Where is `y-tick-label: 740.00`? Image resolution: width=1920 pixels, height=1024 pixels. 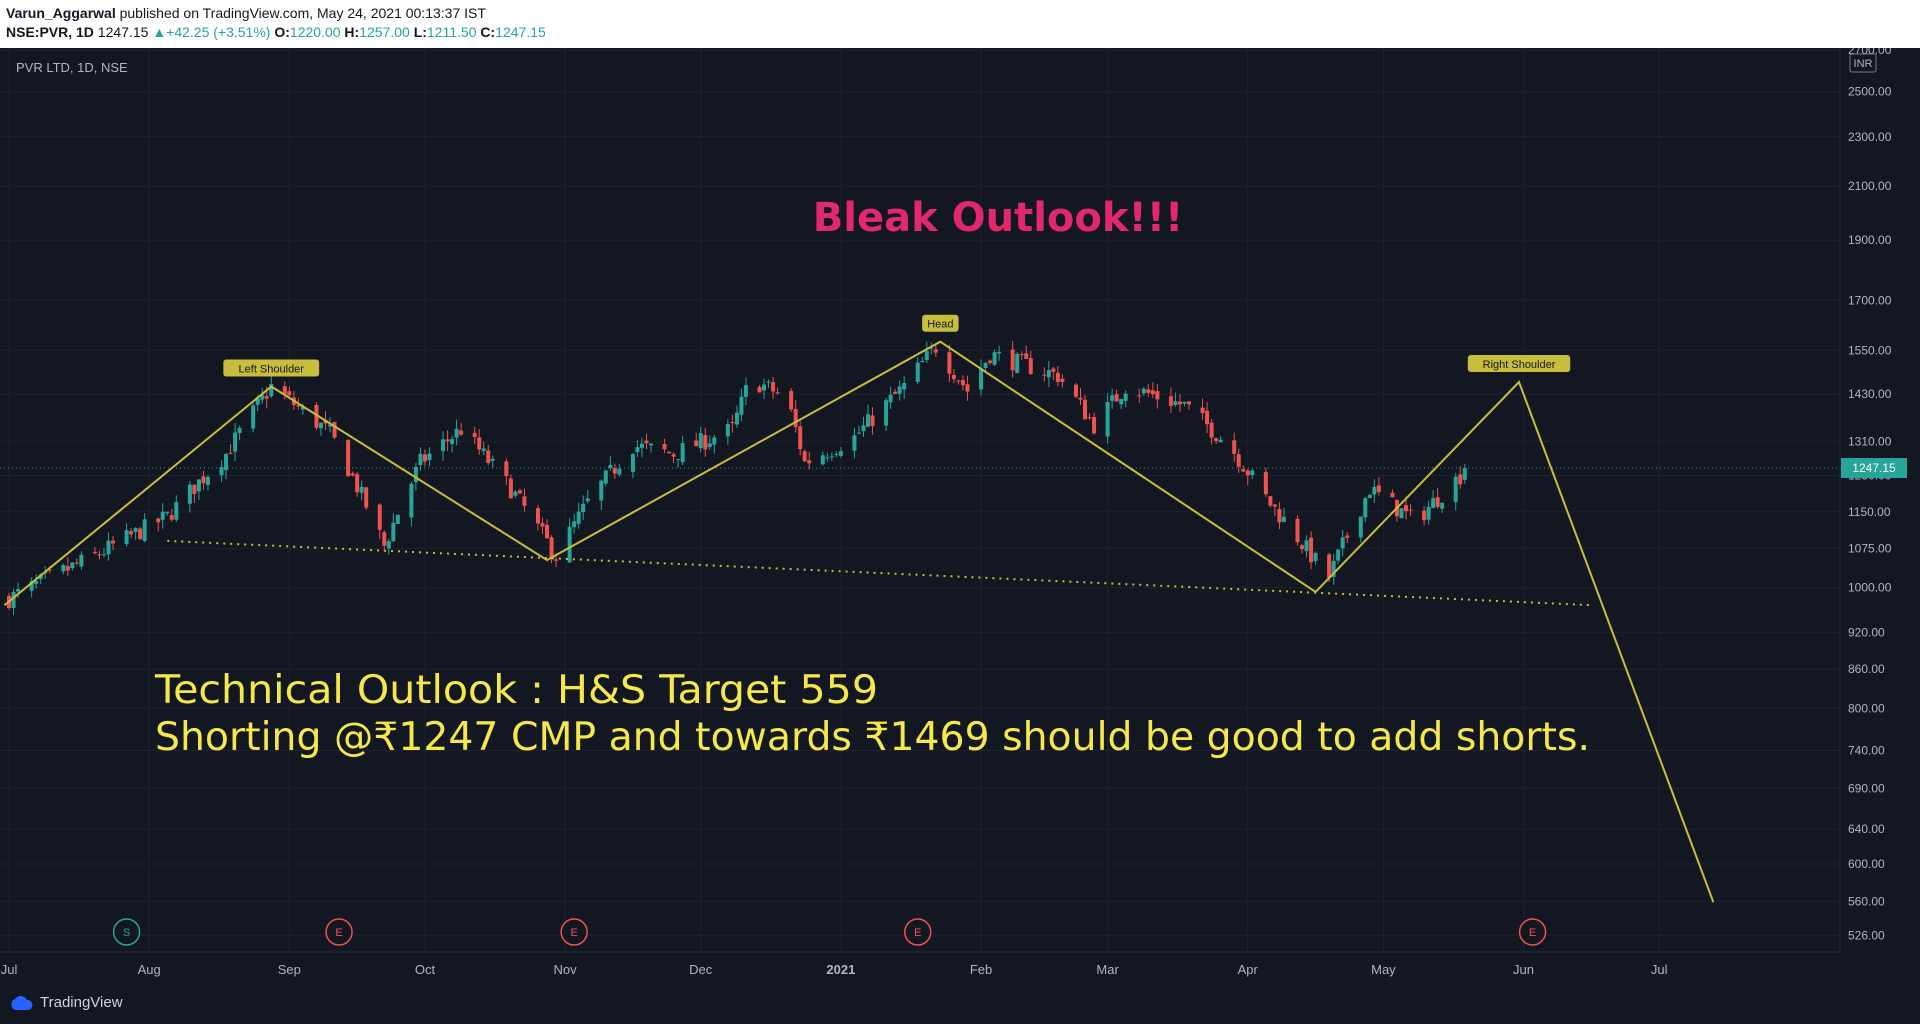
y-tick-label: 740.00 is located at coordinates (1866, 751).